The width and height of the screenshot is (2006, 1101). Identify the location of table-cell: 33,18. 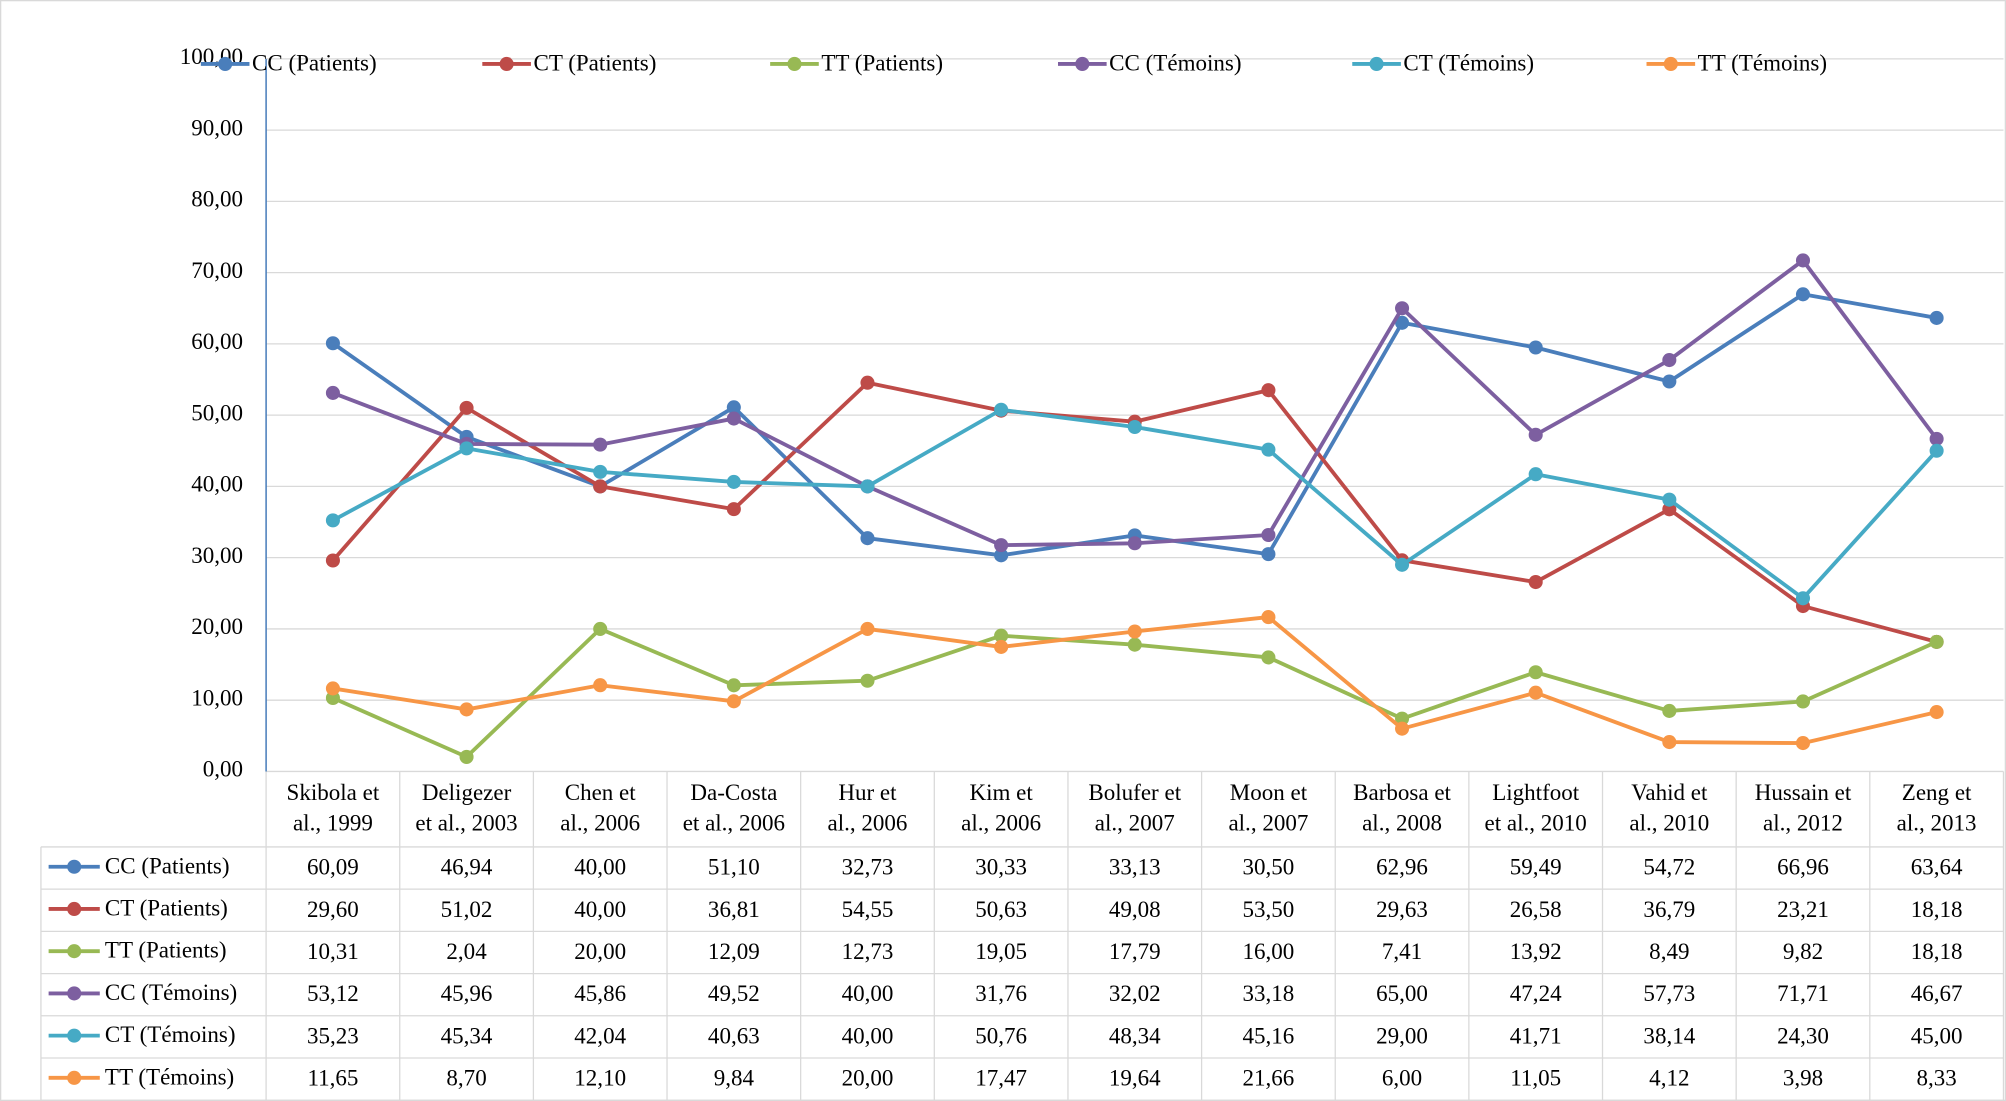
(1269, 993).